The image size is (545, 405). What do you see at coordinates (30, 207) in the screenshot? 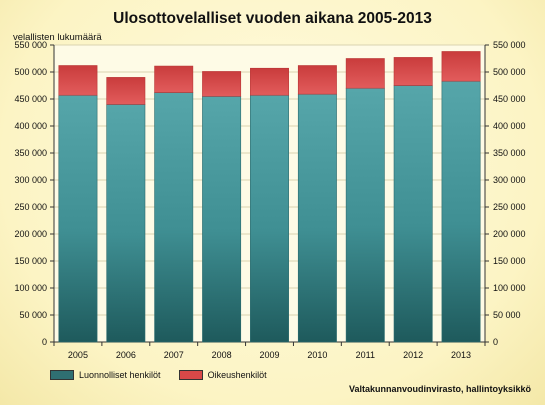
I see `y-tick-label-left: 250 000` at bounding box center [30, 207].